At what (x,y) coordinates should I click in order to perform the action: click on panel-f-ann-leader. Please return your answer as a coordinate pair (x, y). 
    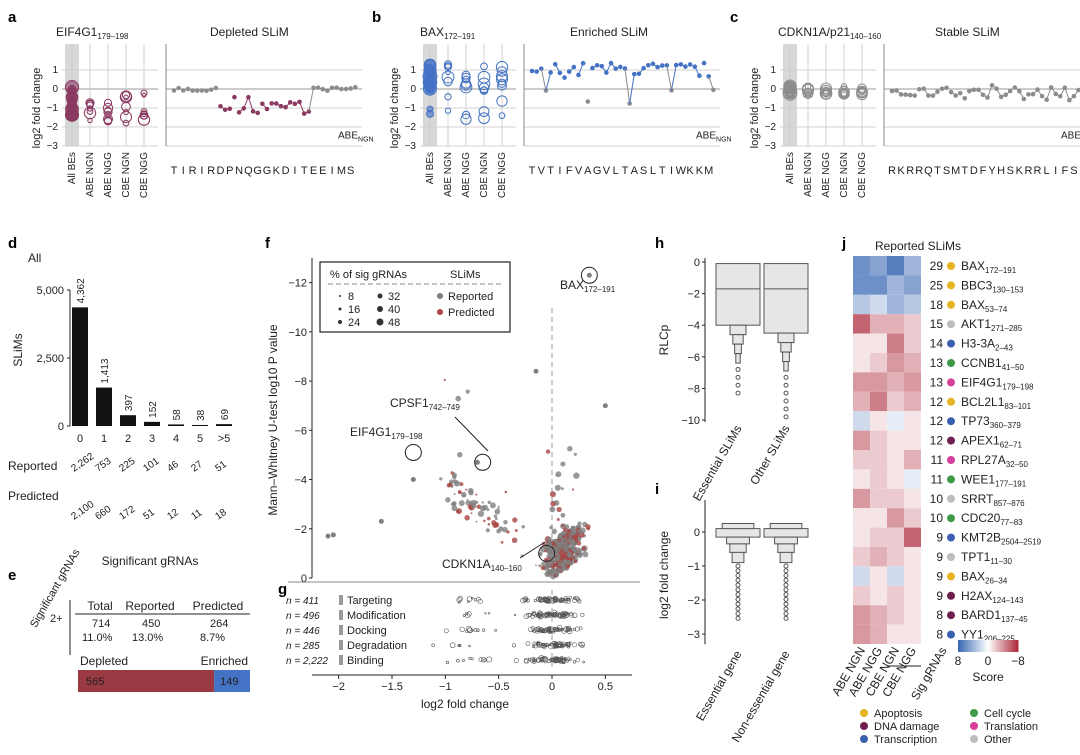
    Looking at the image, I should click on (471, 434).